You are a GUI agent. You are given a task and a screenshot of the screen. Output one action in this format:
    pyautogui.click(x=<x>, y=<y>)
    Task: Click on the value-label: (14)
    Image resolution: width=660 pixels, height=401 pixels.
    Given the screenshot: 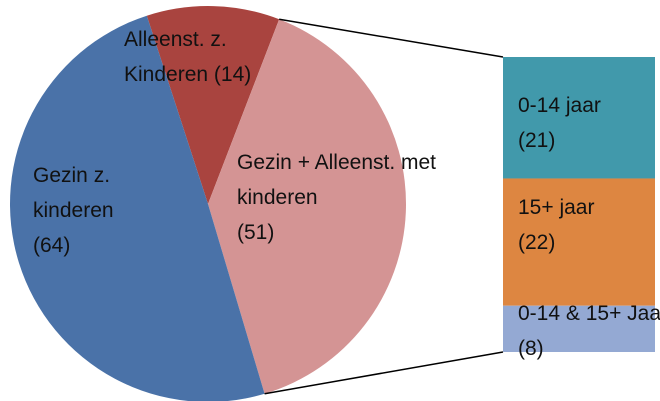 What is the action you would take?
    pyautogui.click(x=232, y=74)
    